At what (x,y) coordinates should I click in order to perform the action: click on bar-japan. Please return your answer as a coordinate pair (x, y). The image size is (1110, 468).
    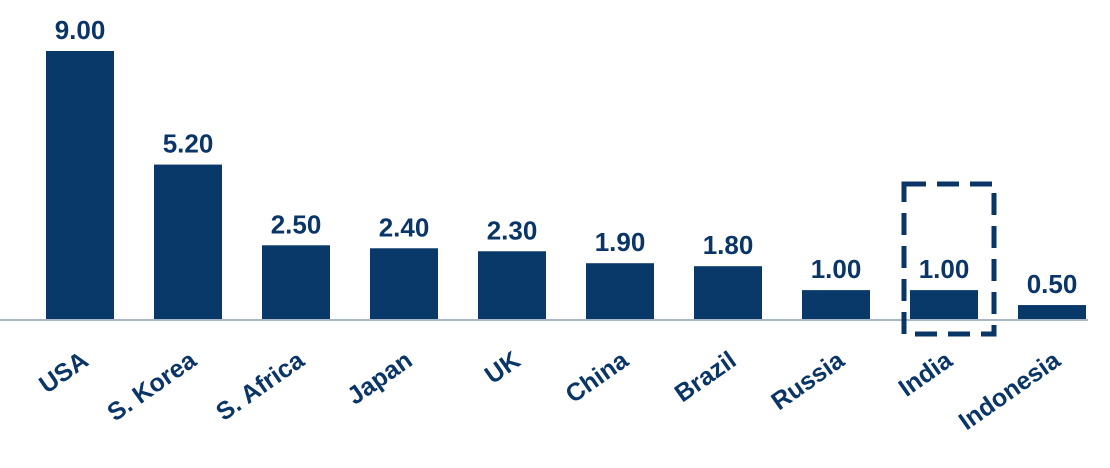
    Looking at the image, I should click on (404, 284).